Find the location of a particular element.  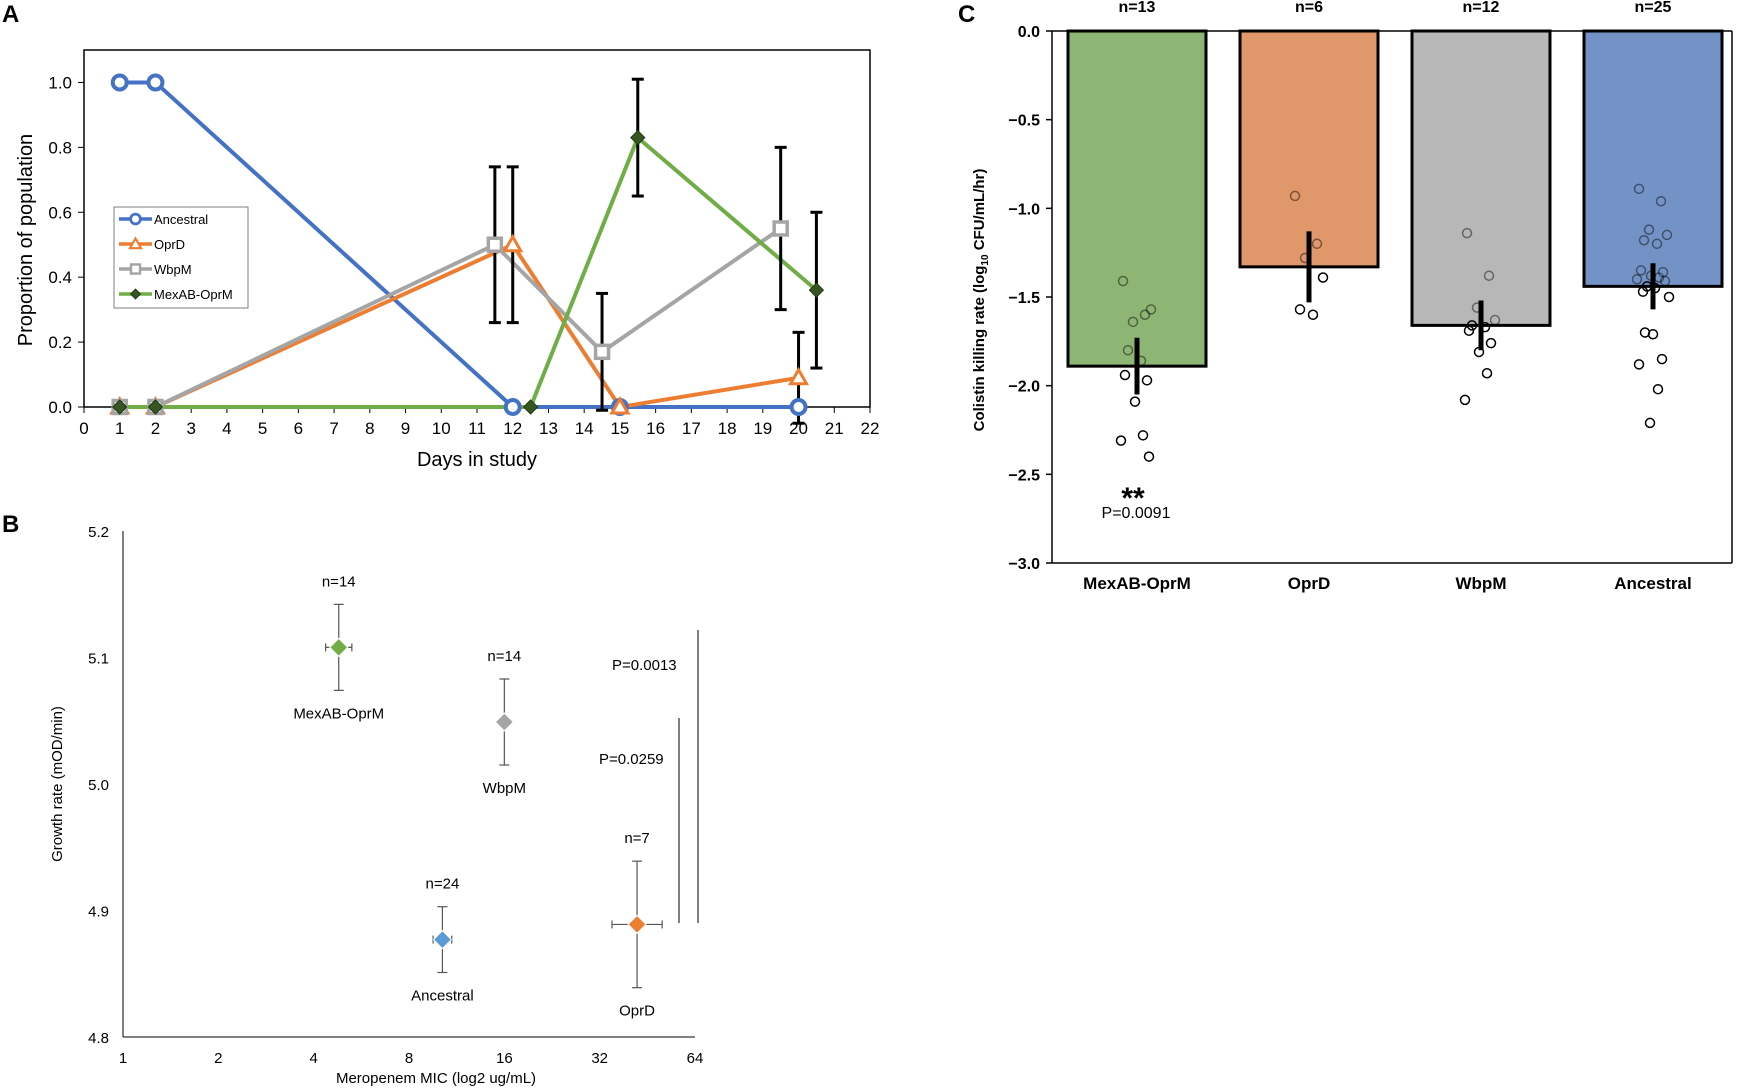

panel-b-y-axis-label: Growth rate (mOD/min) is located at coordinates (57, 784).